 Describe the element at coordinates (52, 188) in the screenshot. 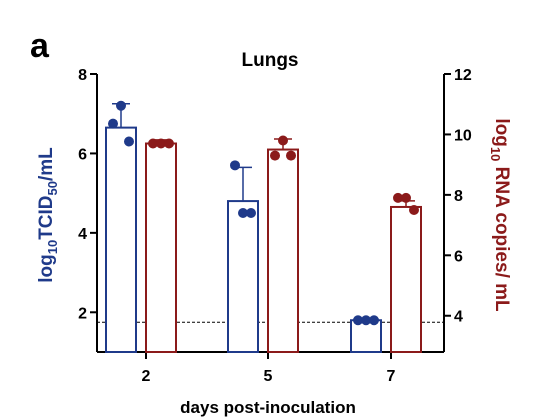

I see `axis-label-part: 50` at that location.